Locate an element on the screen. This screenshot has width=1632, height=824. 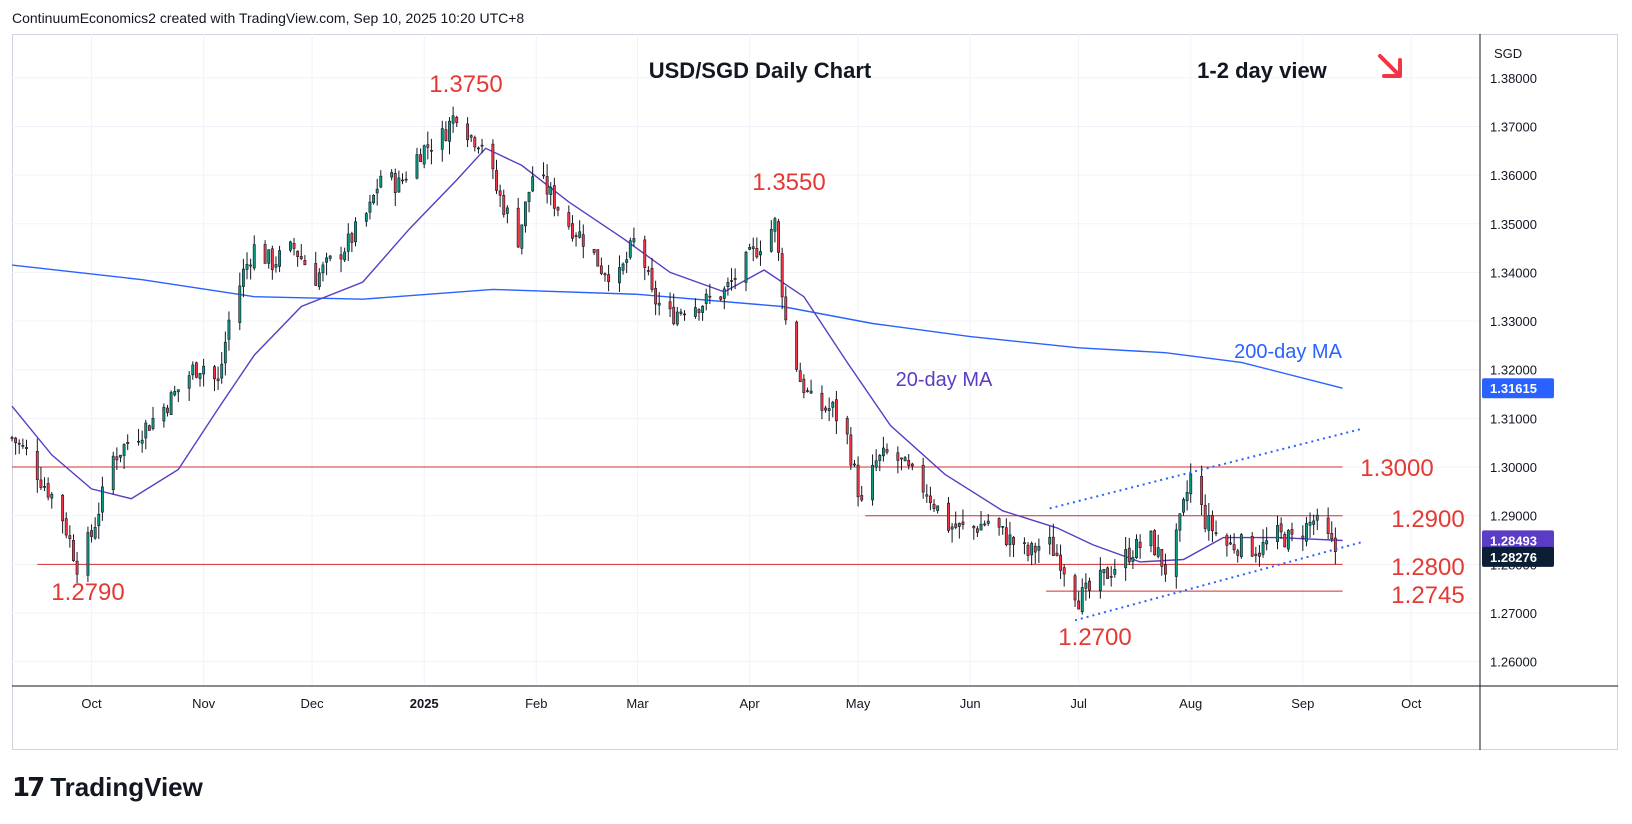
x-tick-label: Dec is located at coordinates (313, 703).